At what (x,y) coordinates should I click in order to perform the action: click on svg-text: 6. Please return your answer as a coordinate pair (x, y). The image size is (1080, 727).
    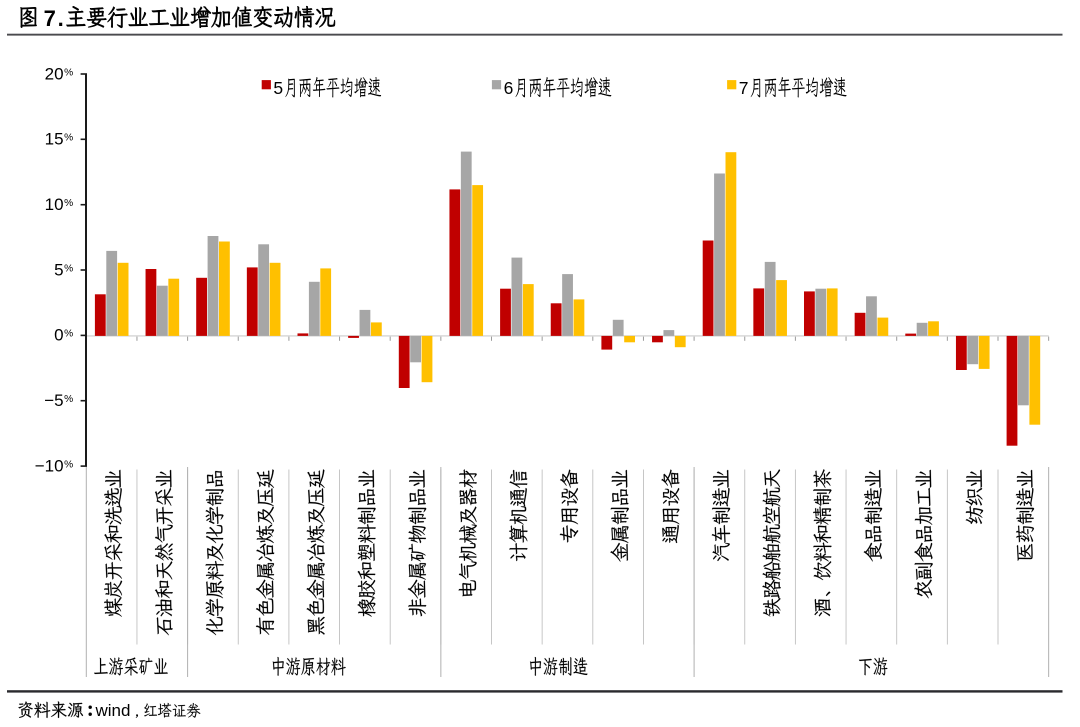
    Looking at the image, I should click on (509, 88).